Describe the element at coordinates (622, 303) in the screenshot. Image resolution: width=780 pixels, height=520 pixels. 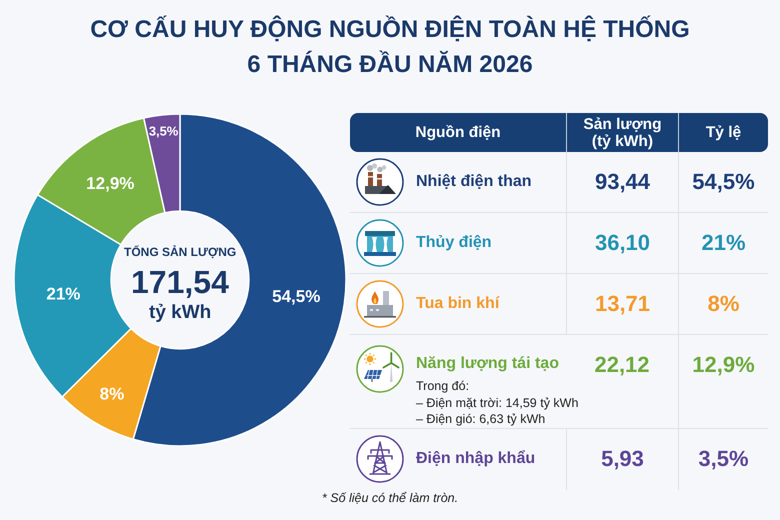
I see `data-label: 13,71` at that location.